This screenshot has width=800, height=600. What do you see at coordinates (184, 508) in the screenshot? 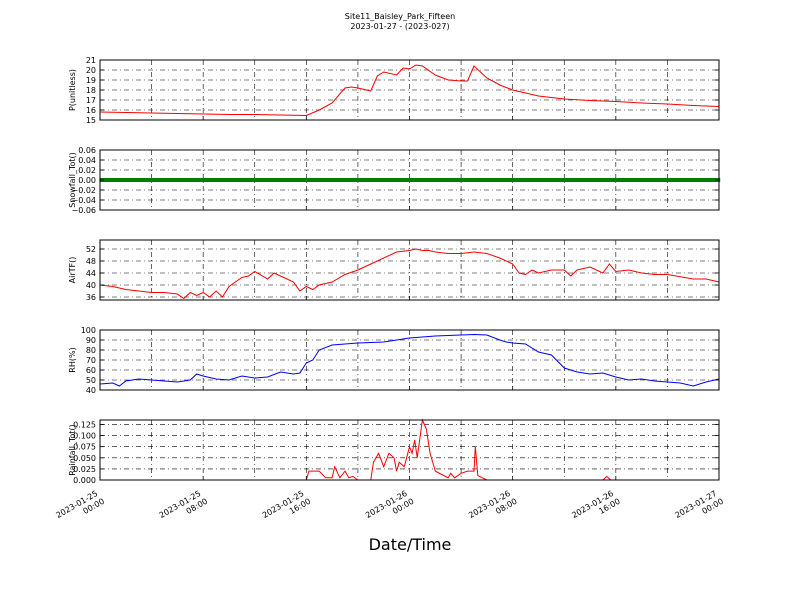
I see `x-tick-label: 2023-01-2508:00` at bounding box center [184, 508].